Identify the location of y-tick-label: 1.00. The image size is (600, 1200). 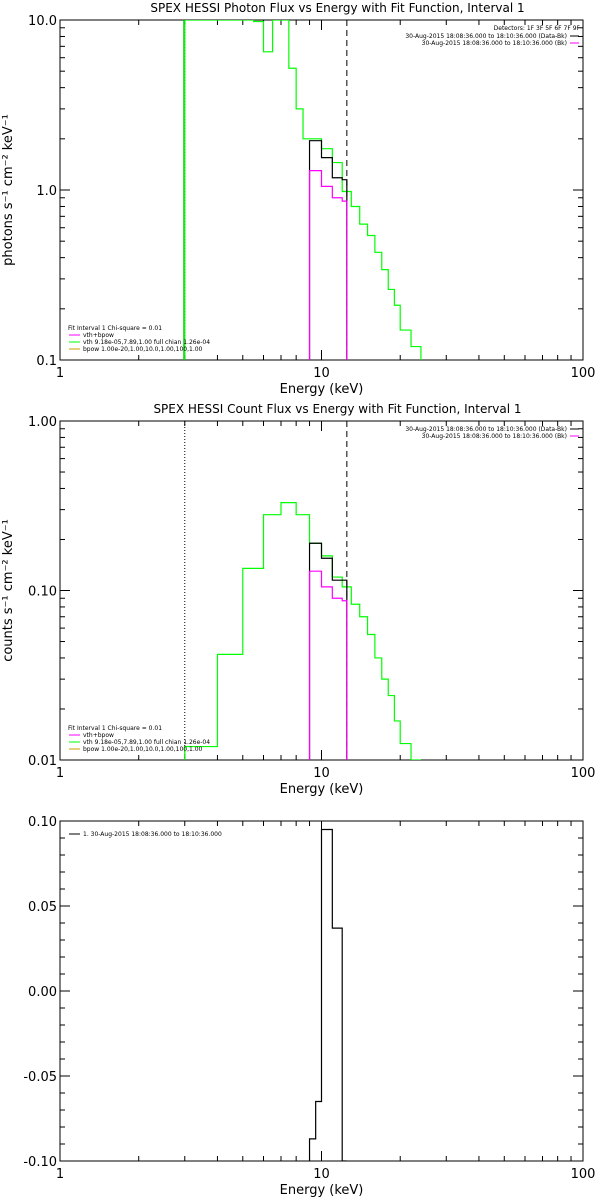
(42, 422).